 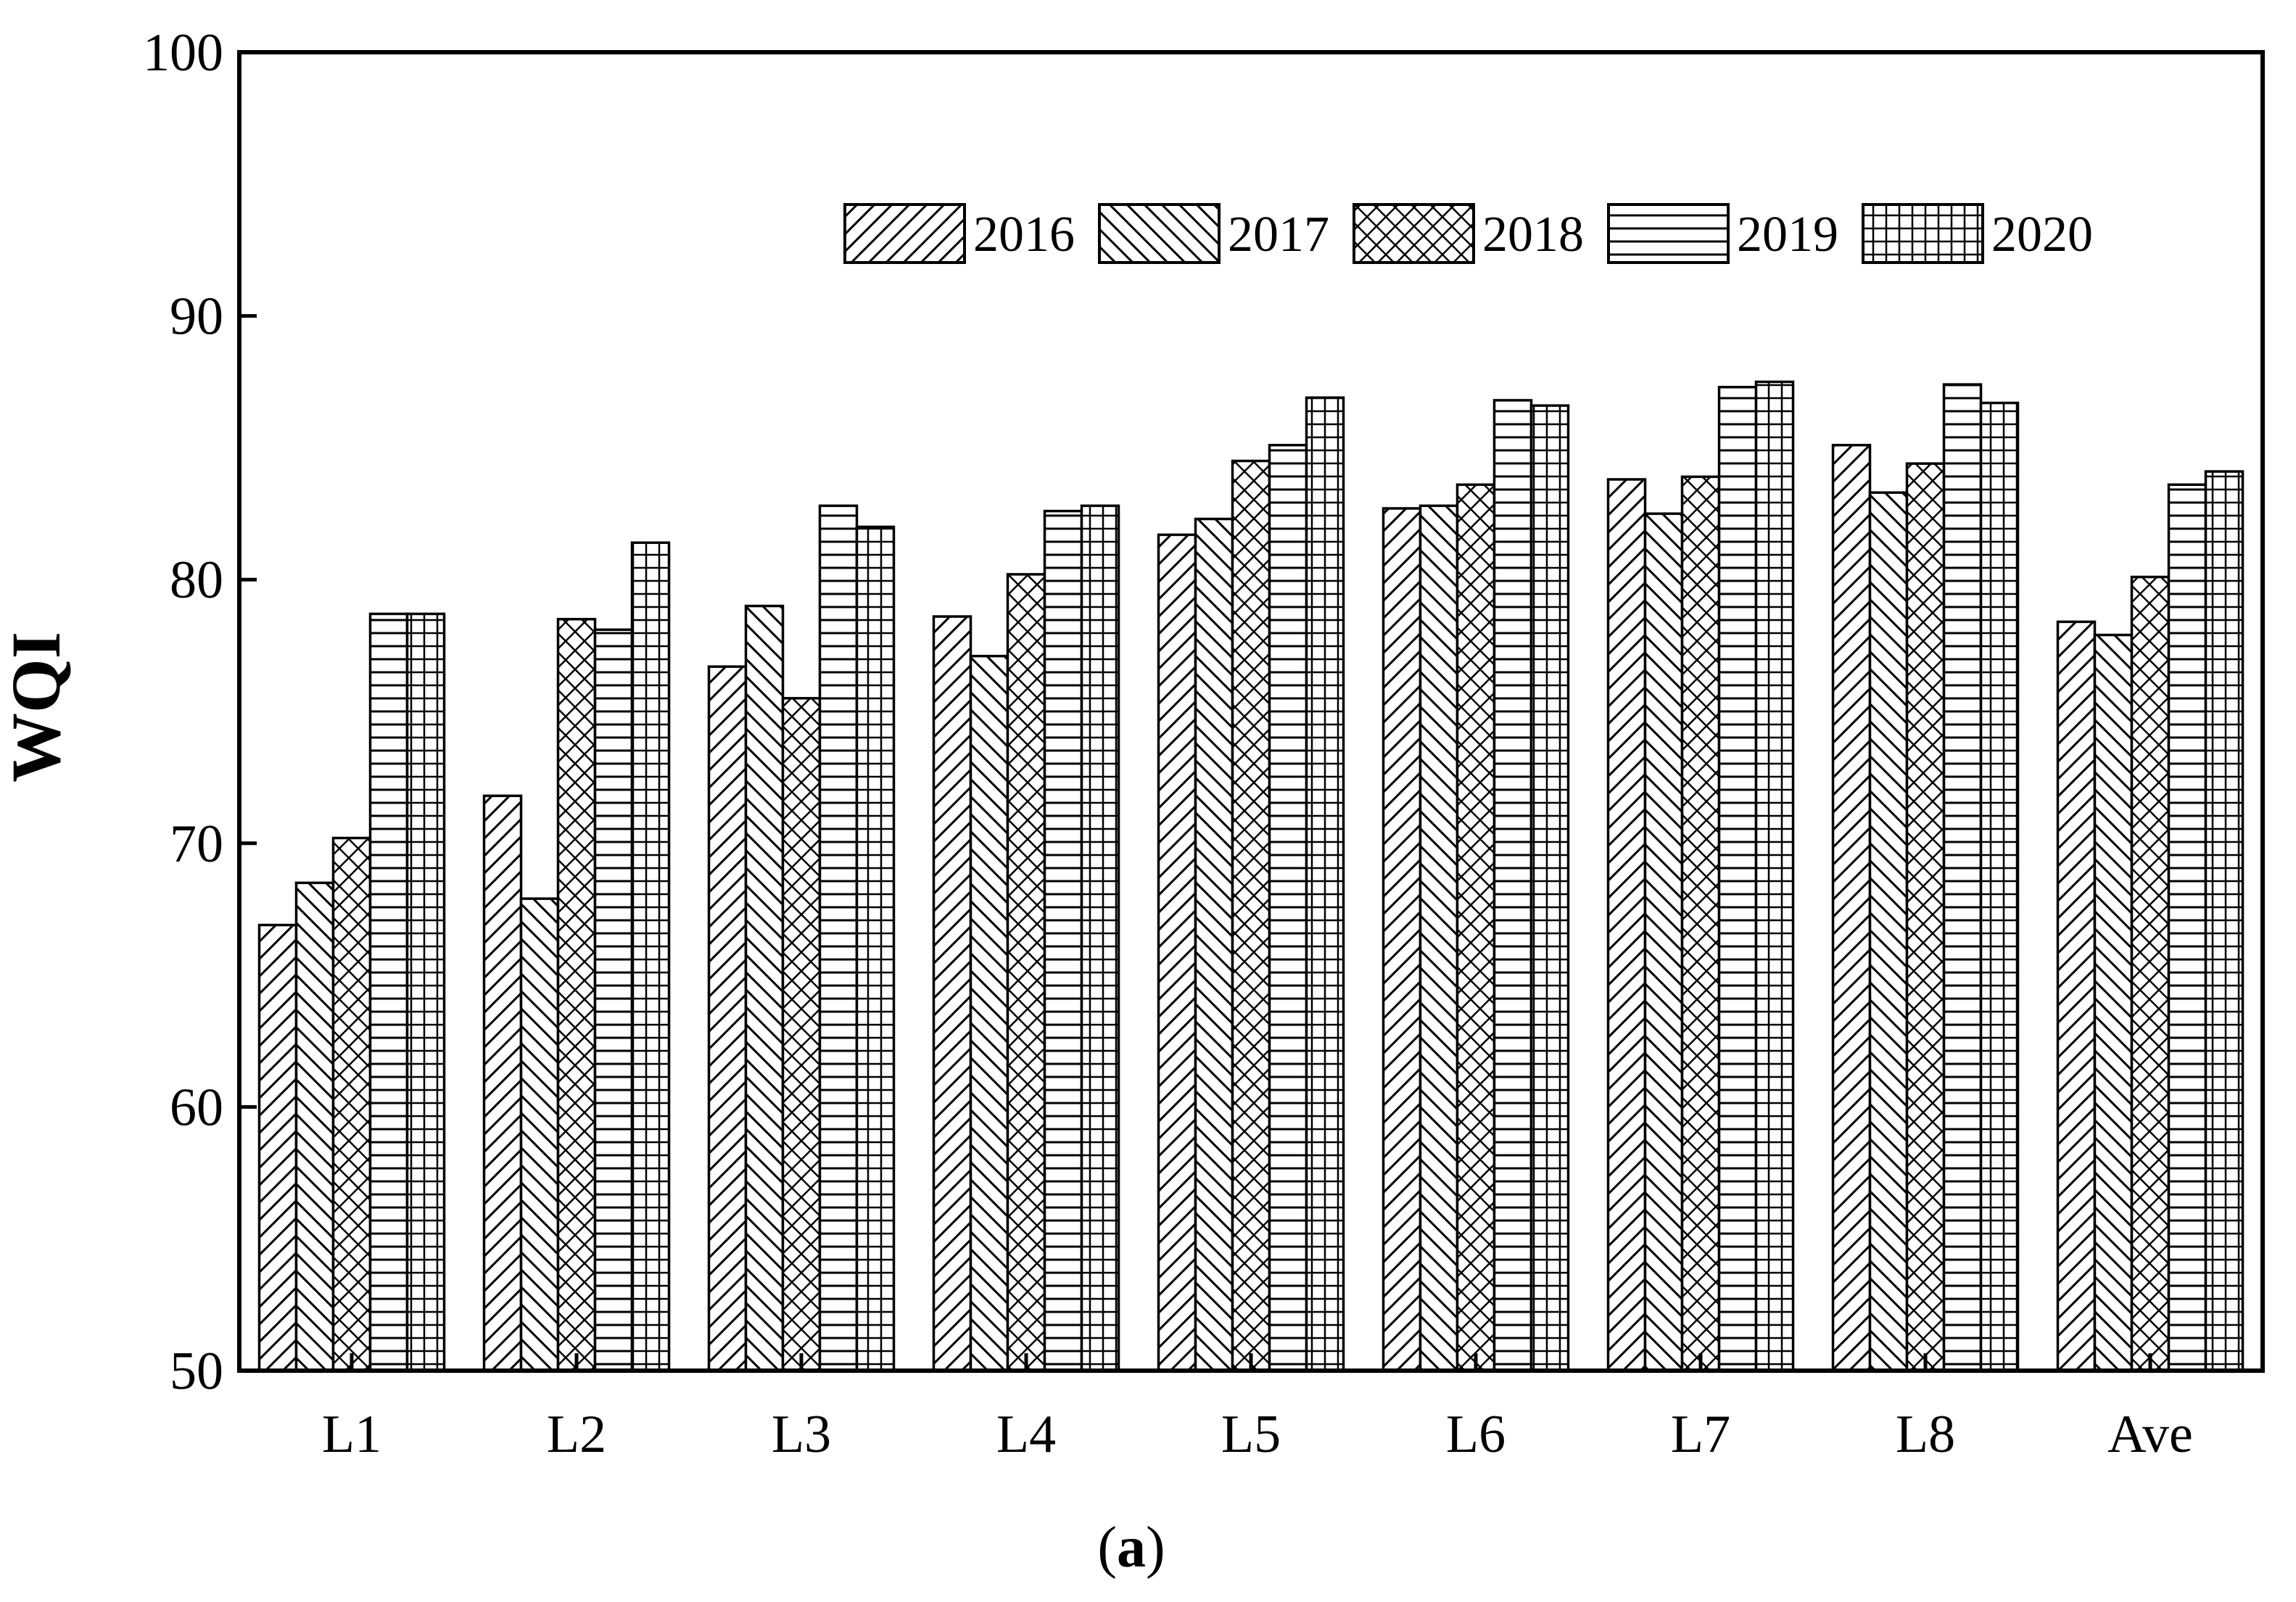 What do you see at coordinates (196, 1371) in the screenshot?
I see `y-tick-label: 50` at bounding box center [196, 1371].